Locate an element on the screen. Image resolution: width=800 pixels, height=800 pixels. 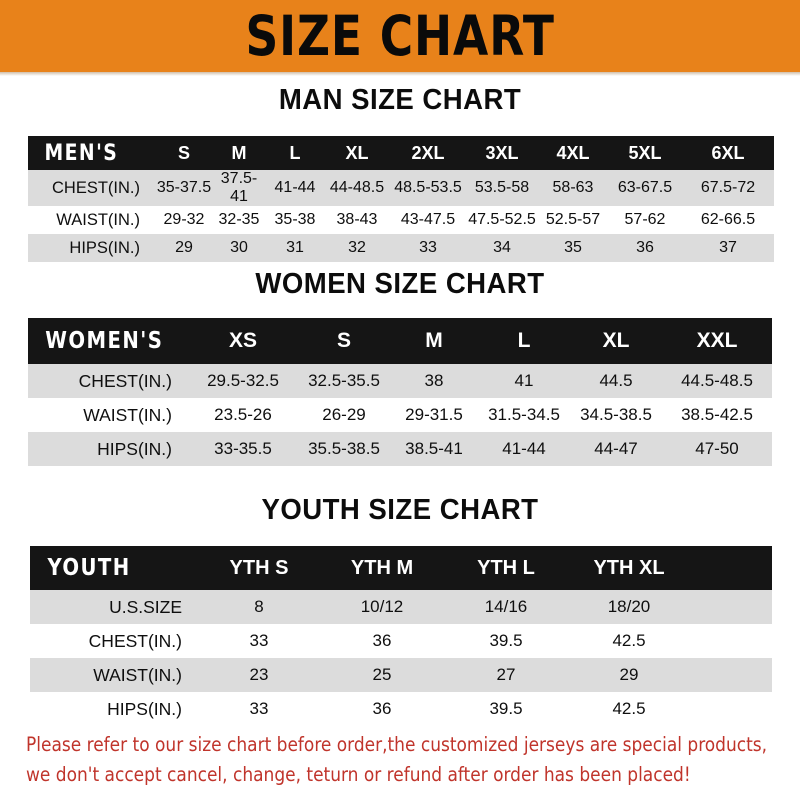
women-size-col-3: M is located at coordinates (434, 340).